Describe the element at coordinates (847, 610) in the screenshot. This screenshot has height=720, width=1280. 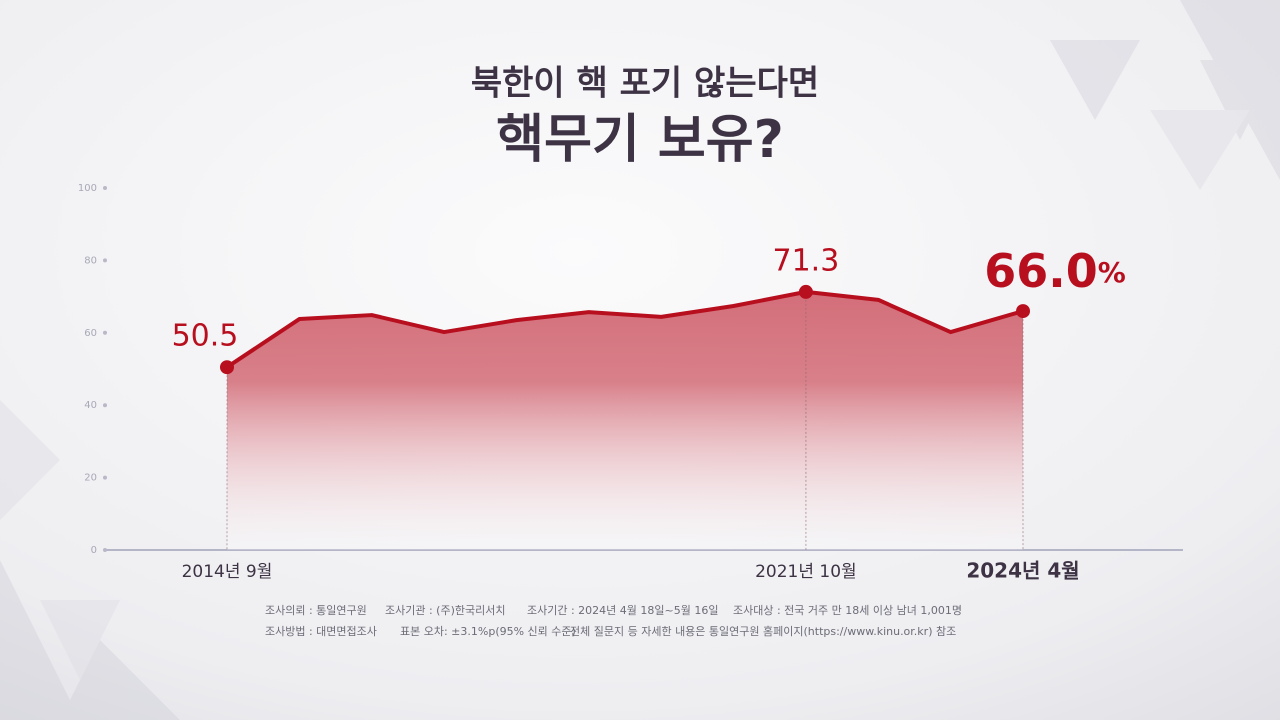
I see `footnote: 조사대상 : 전국 거주 만 18세 이상 남녀 1,001명` at that location.